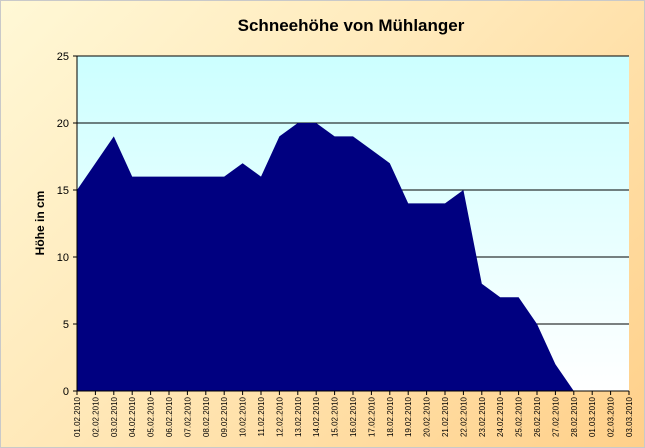 This screenshot has height=448, width=645. I want to click on y-tick-label: 15, so click(63, 191).